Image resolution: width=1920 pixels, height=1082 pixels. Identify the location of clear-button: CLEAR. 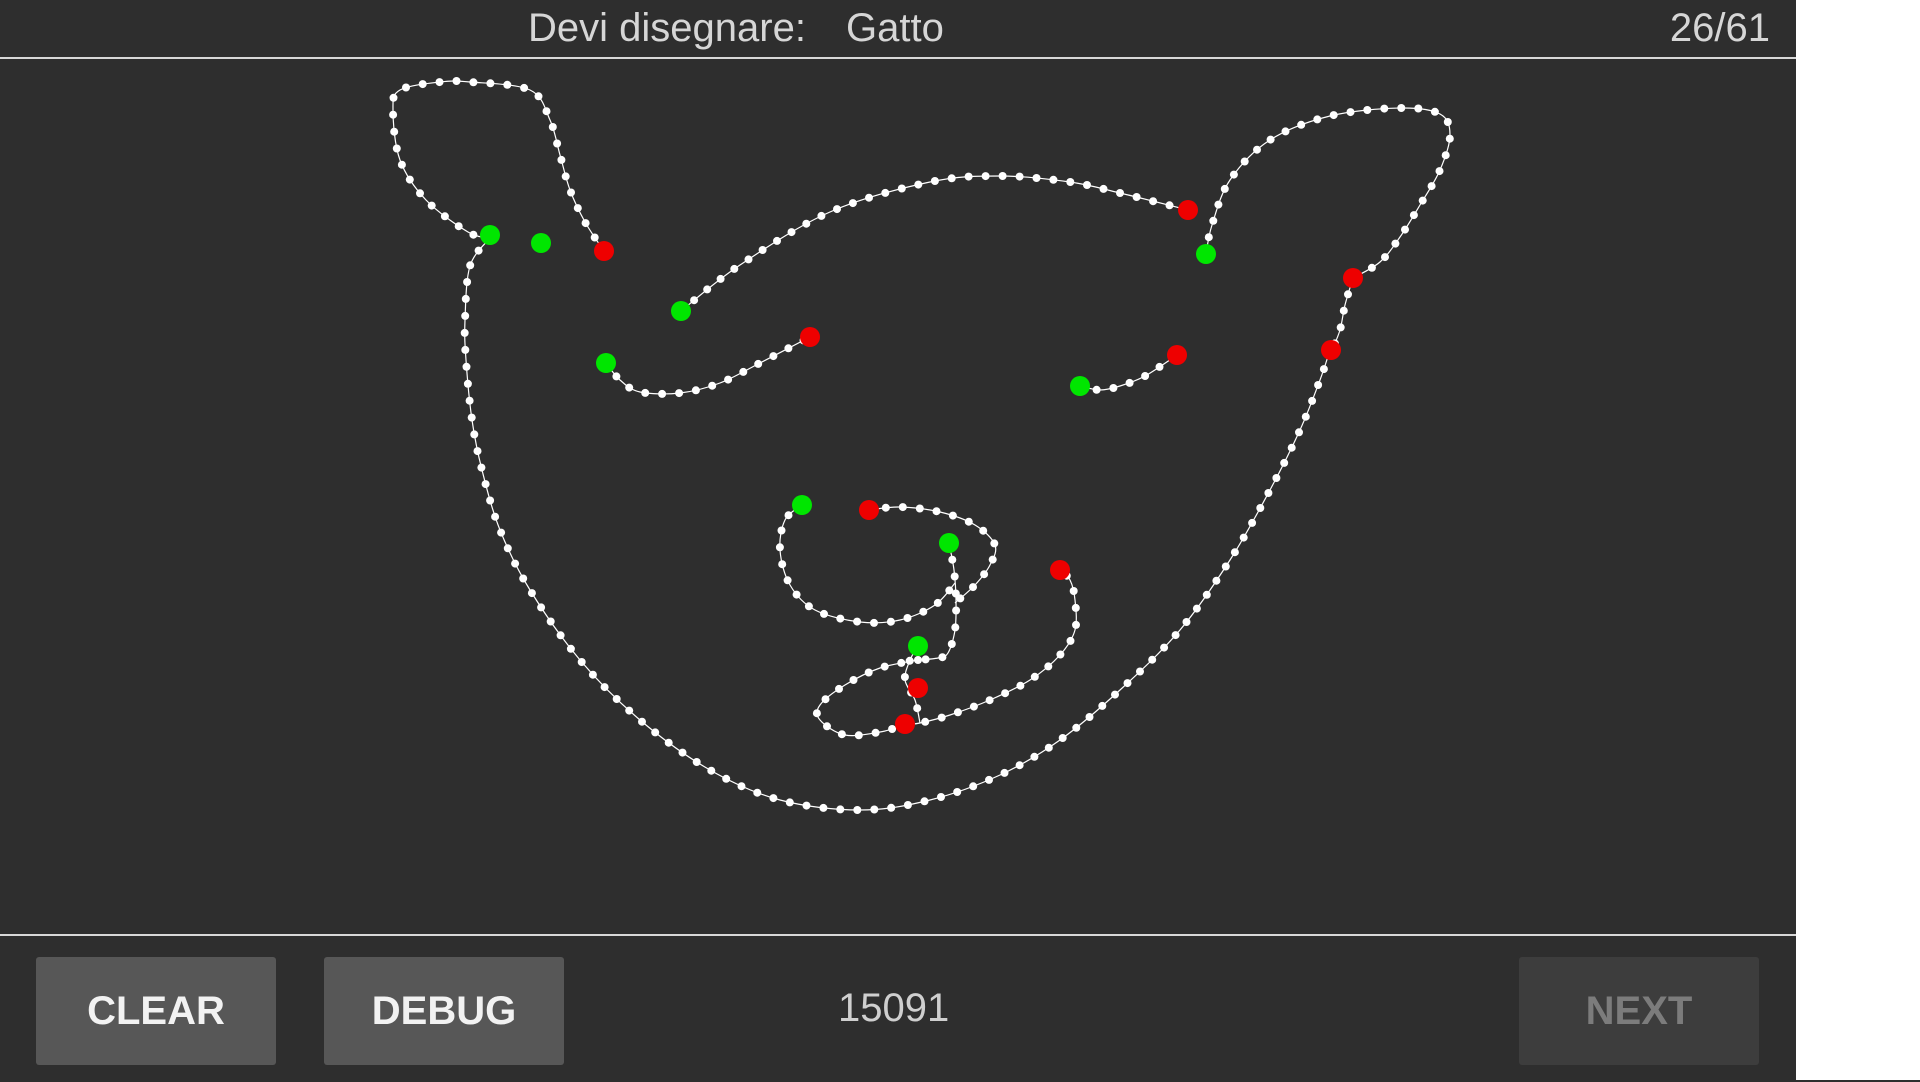
(156, 1011).